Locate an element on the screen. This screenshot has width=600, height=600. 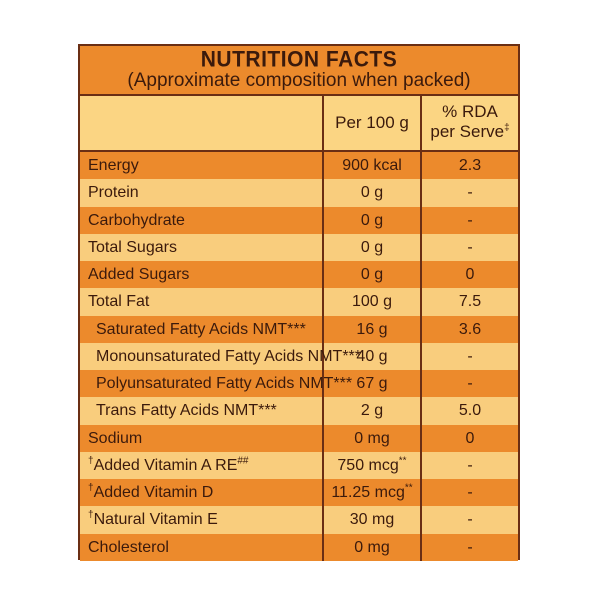
table-title: NUTRITION FACTS is located at coordinates (299, 59).